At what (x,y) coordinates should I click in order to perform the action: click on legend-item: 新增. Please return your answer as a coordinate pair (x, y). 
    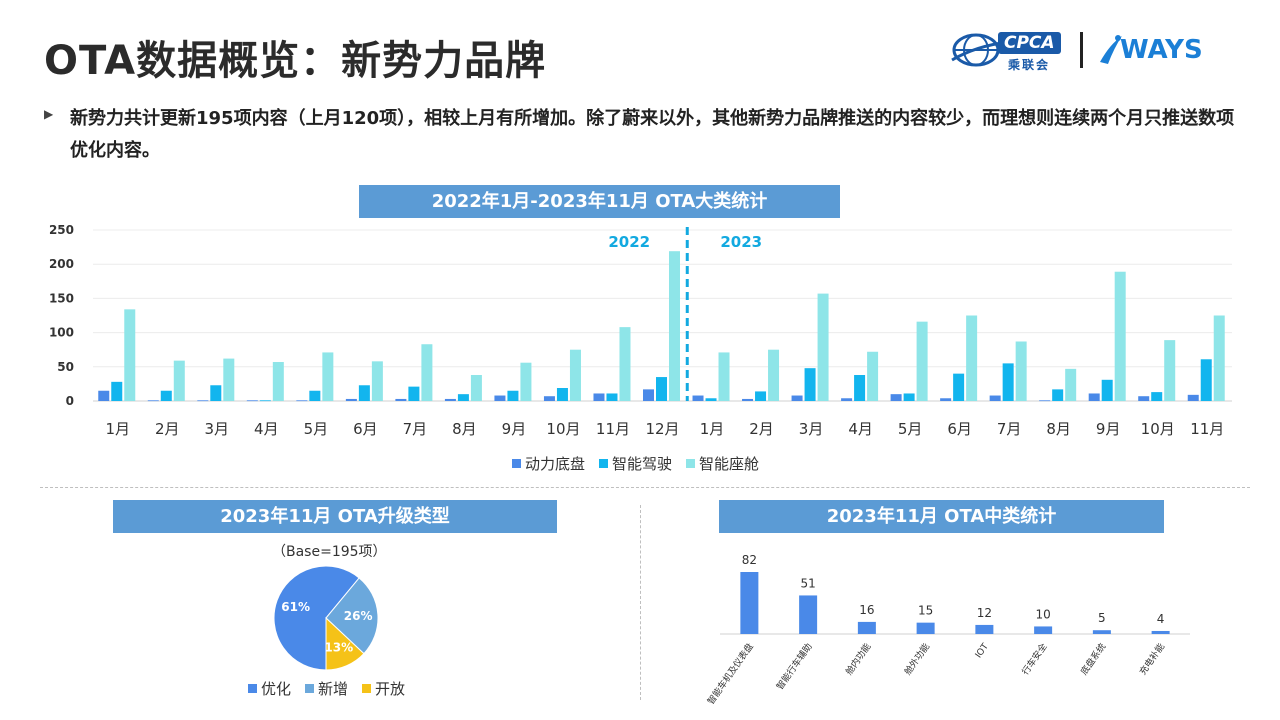
    Looking at the image, I should click on (326, 688).